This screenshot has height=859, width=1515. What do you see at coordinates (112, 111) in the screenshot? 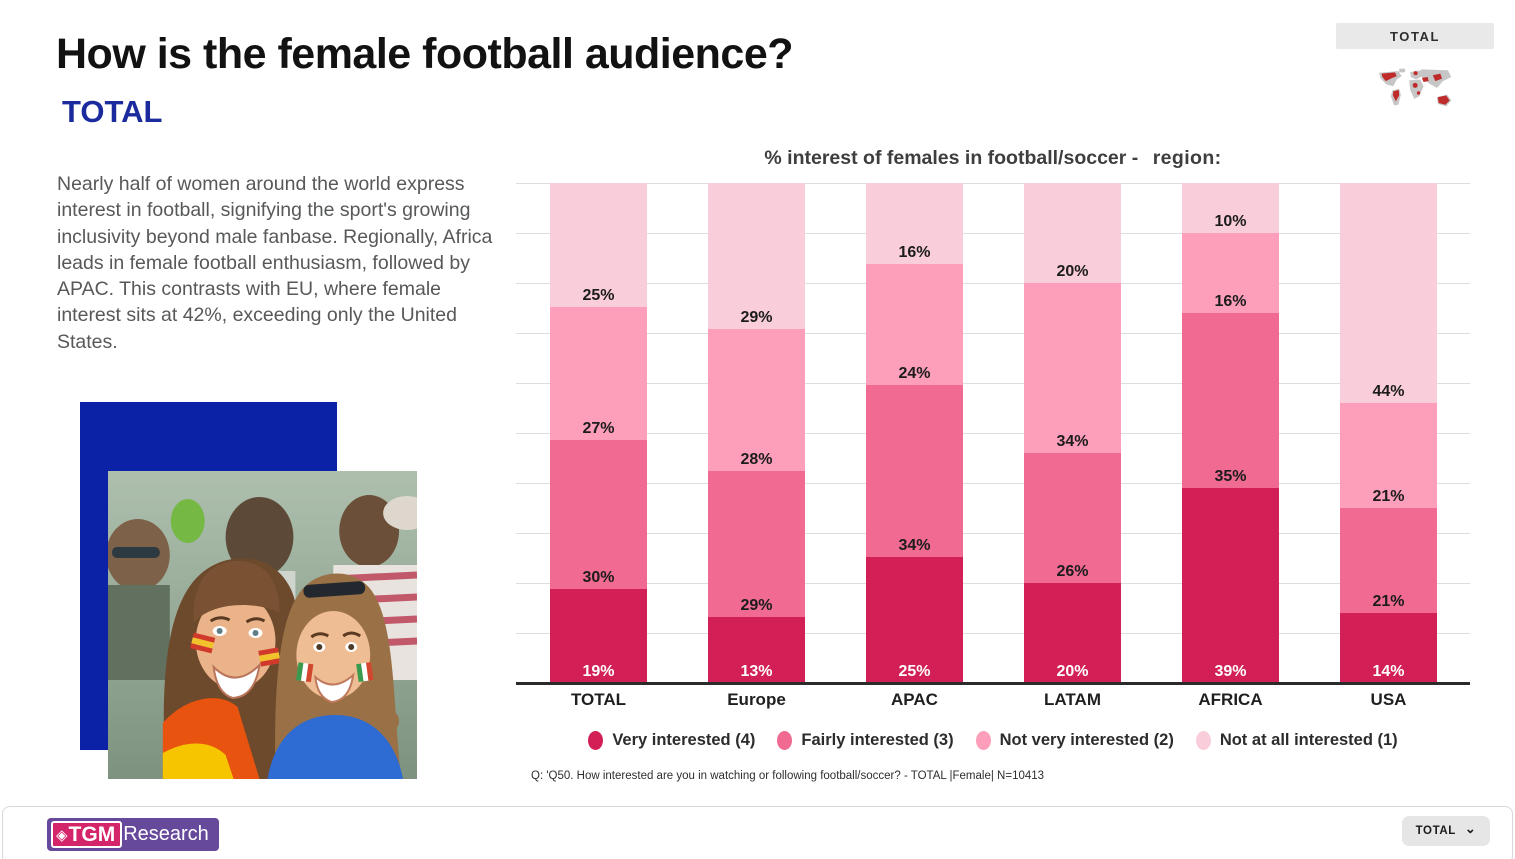
I see `subtitle-total: TOTAL` at bounding box center [112, 111].